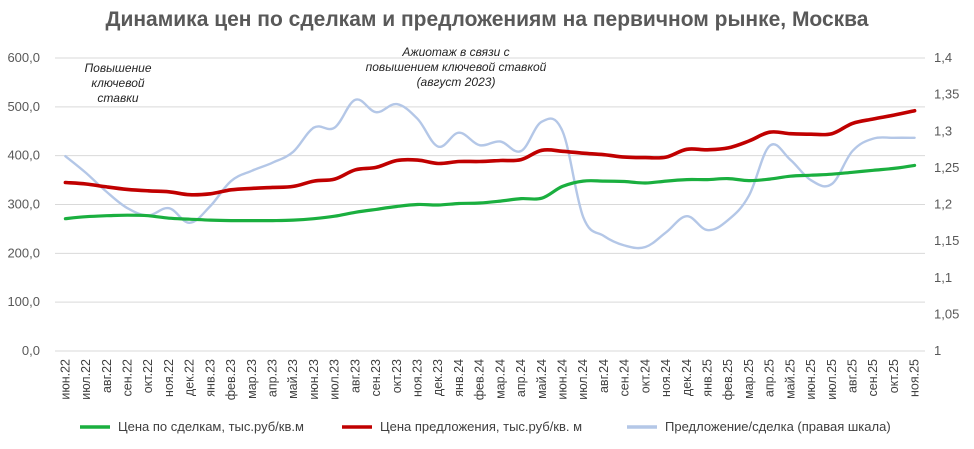  Describe the element at coordinates (481, 426) in the screenshot. I see `legend-label: Цена предложения, тыс.руб/кв. м` at that location.